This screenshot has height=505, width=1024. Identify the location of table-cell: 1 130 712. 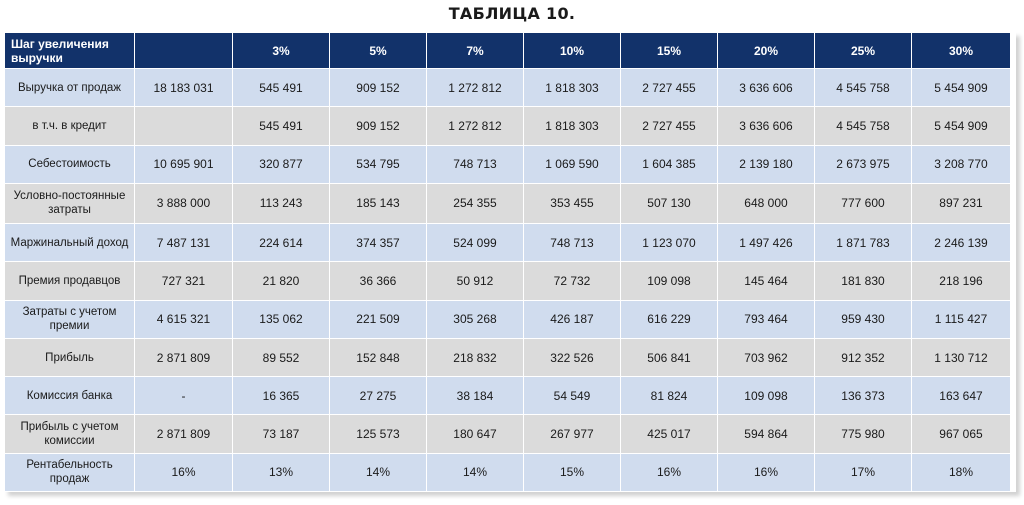
(961, 357).